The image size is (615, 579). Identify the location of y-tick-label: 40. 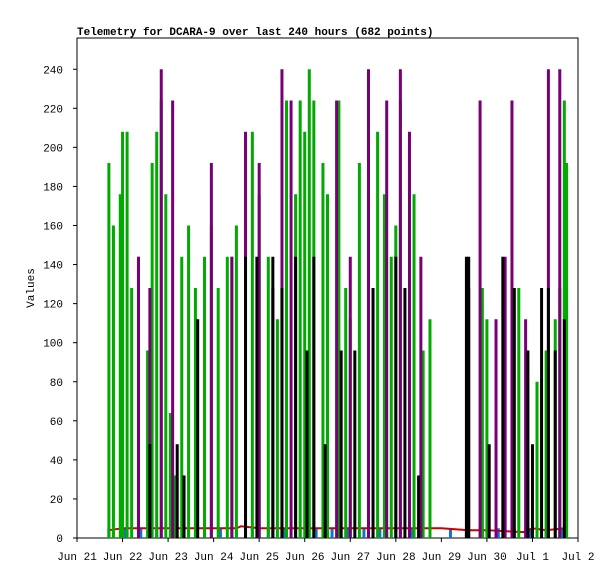
(56, 462).